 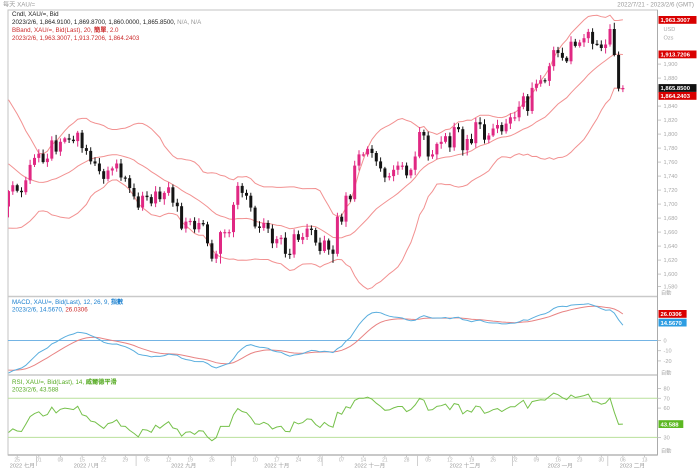 I want to click on svg-text: -10, so click(x=668, y=352).